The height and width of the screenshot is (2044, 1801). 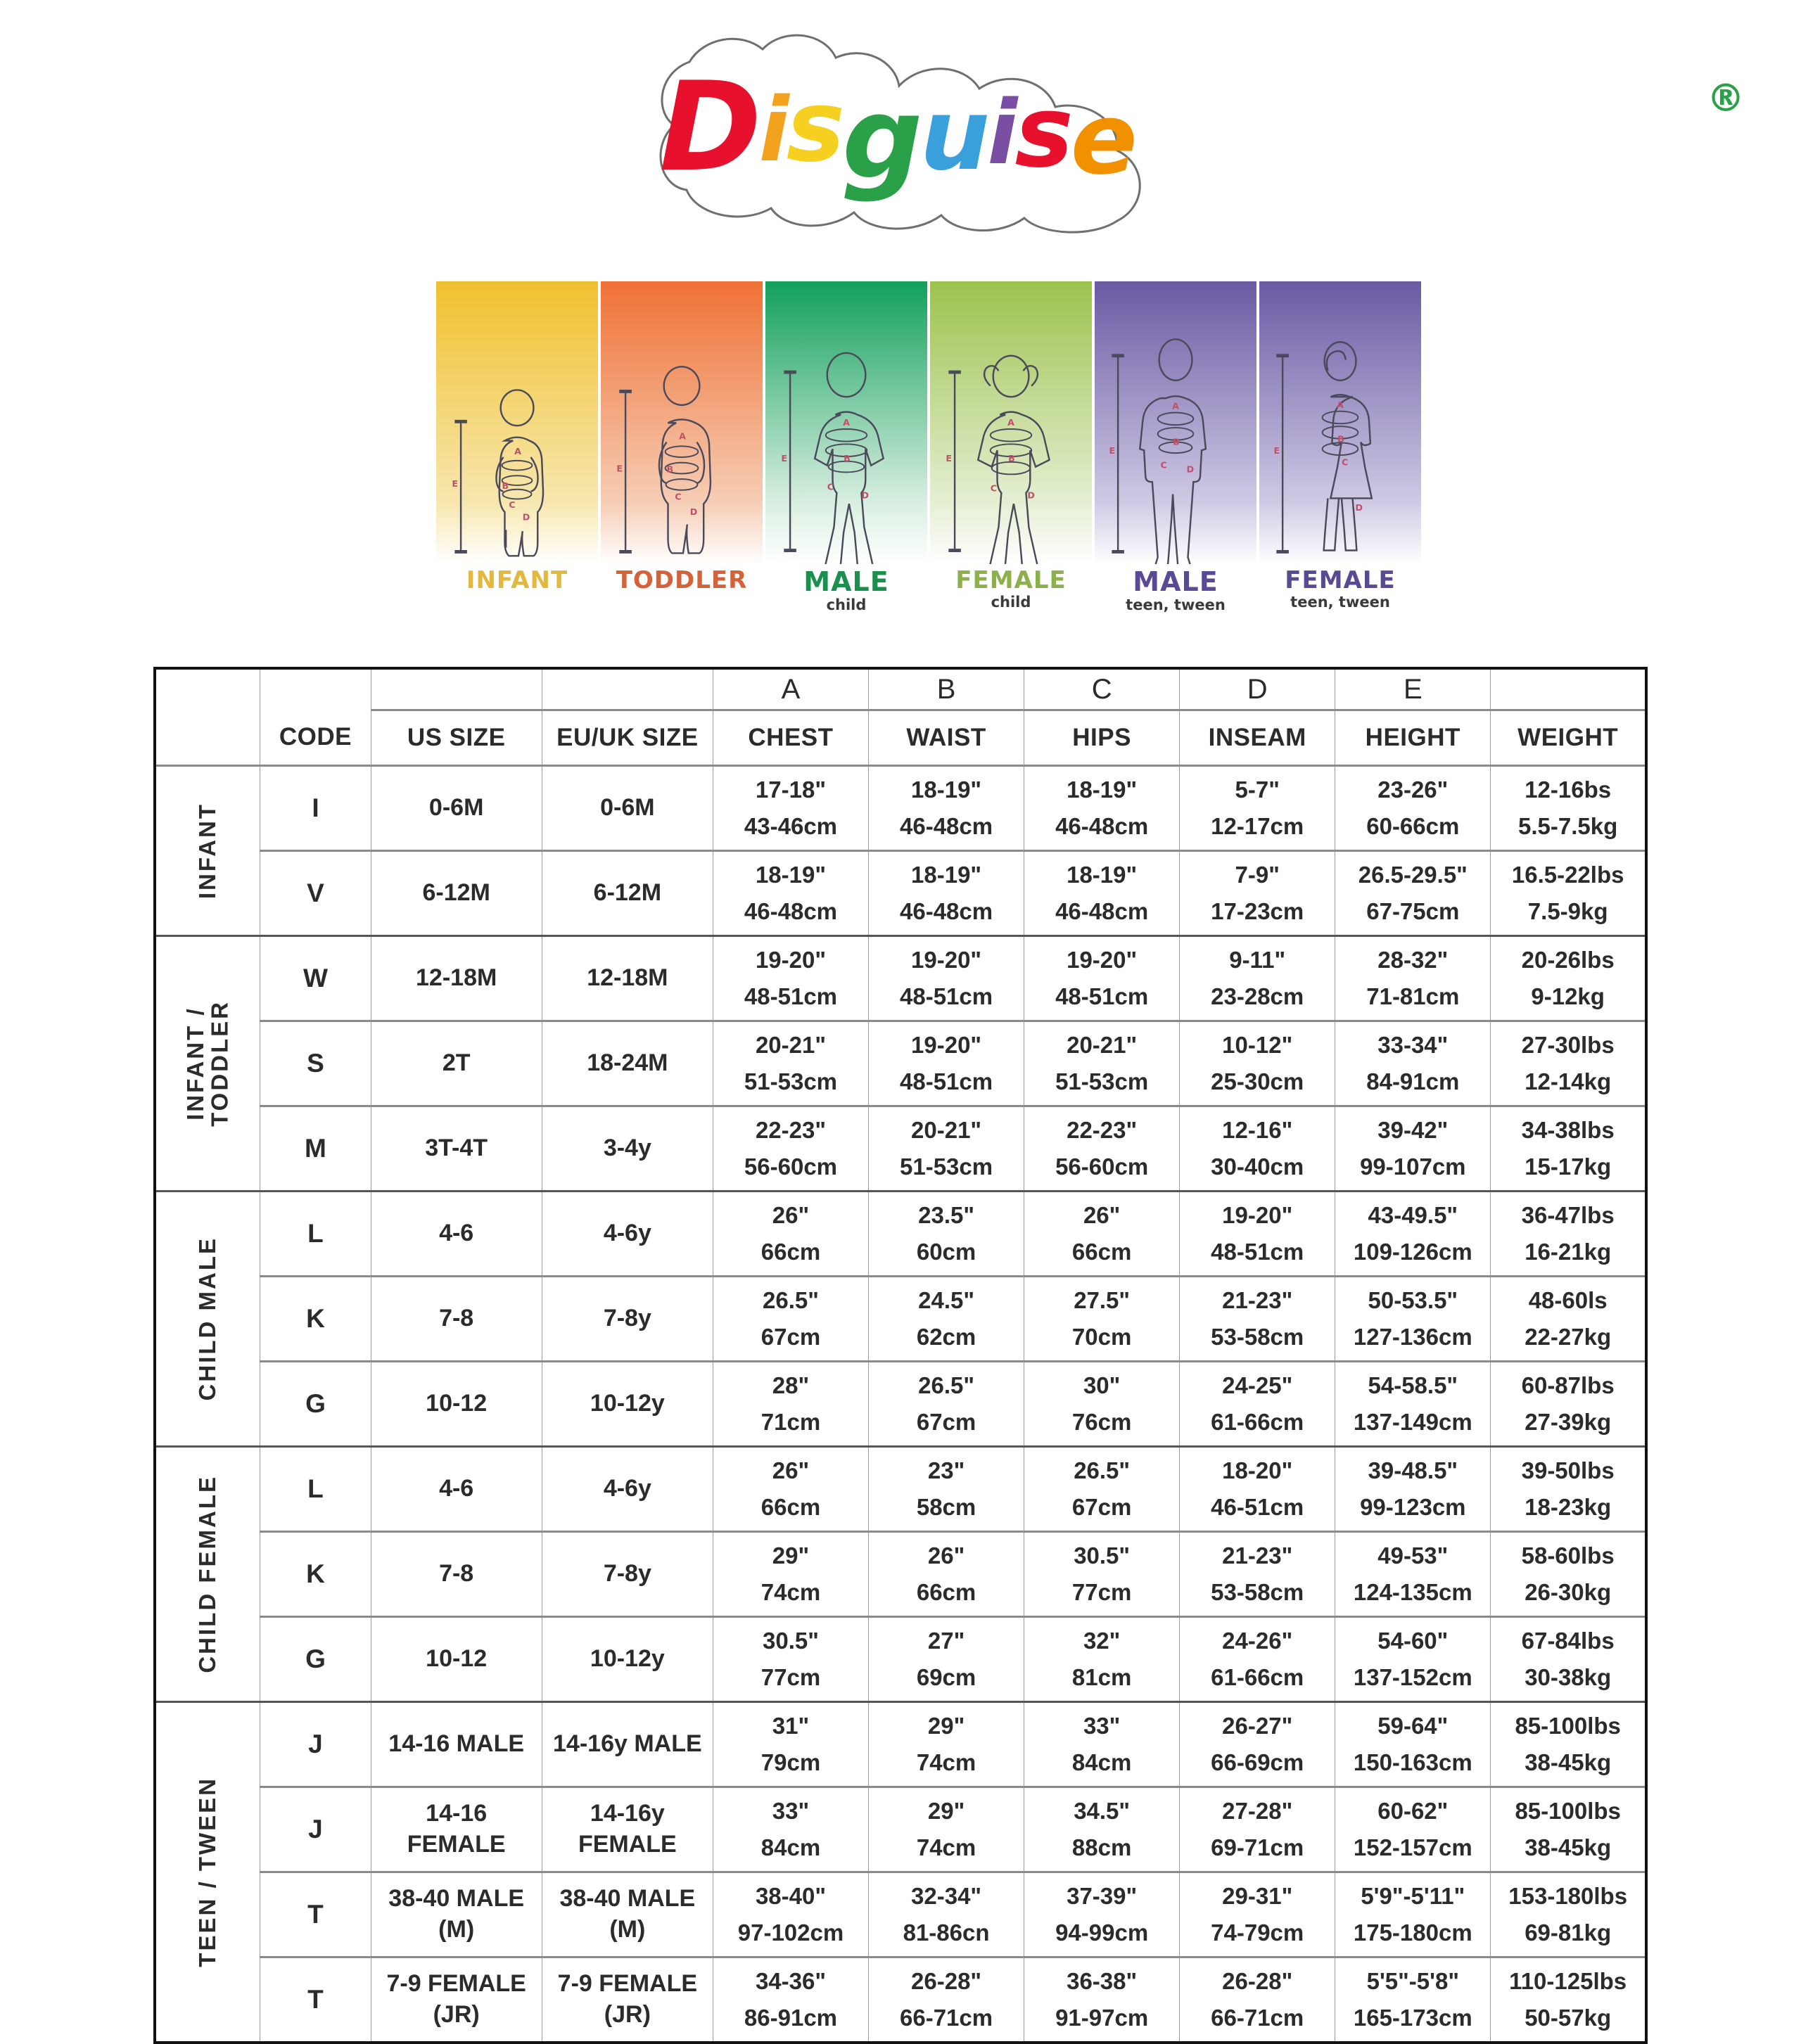 What do you see at coordinates (1413, 1044) in the screenshot?
I see `value-primary: 33-34"` at bounding box center [1413, 1044].